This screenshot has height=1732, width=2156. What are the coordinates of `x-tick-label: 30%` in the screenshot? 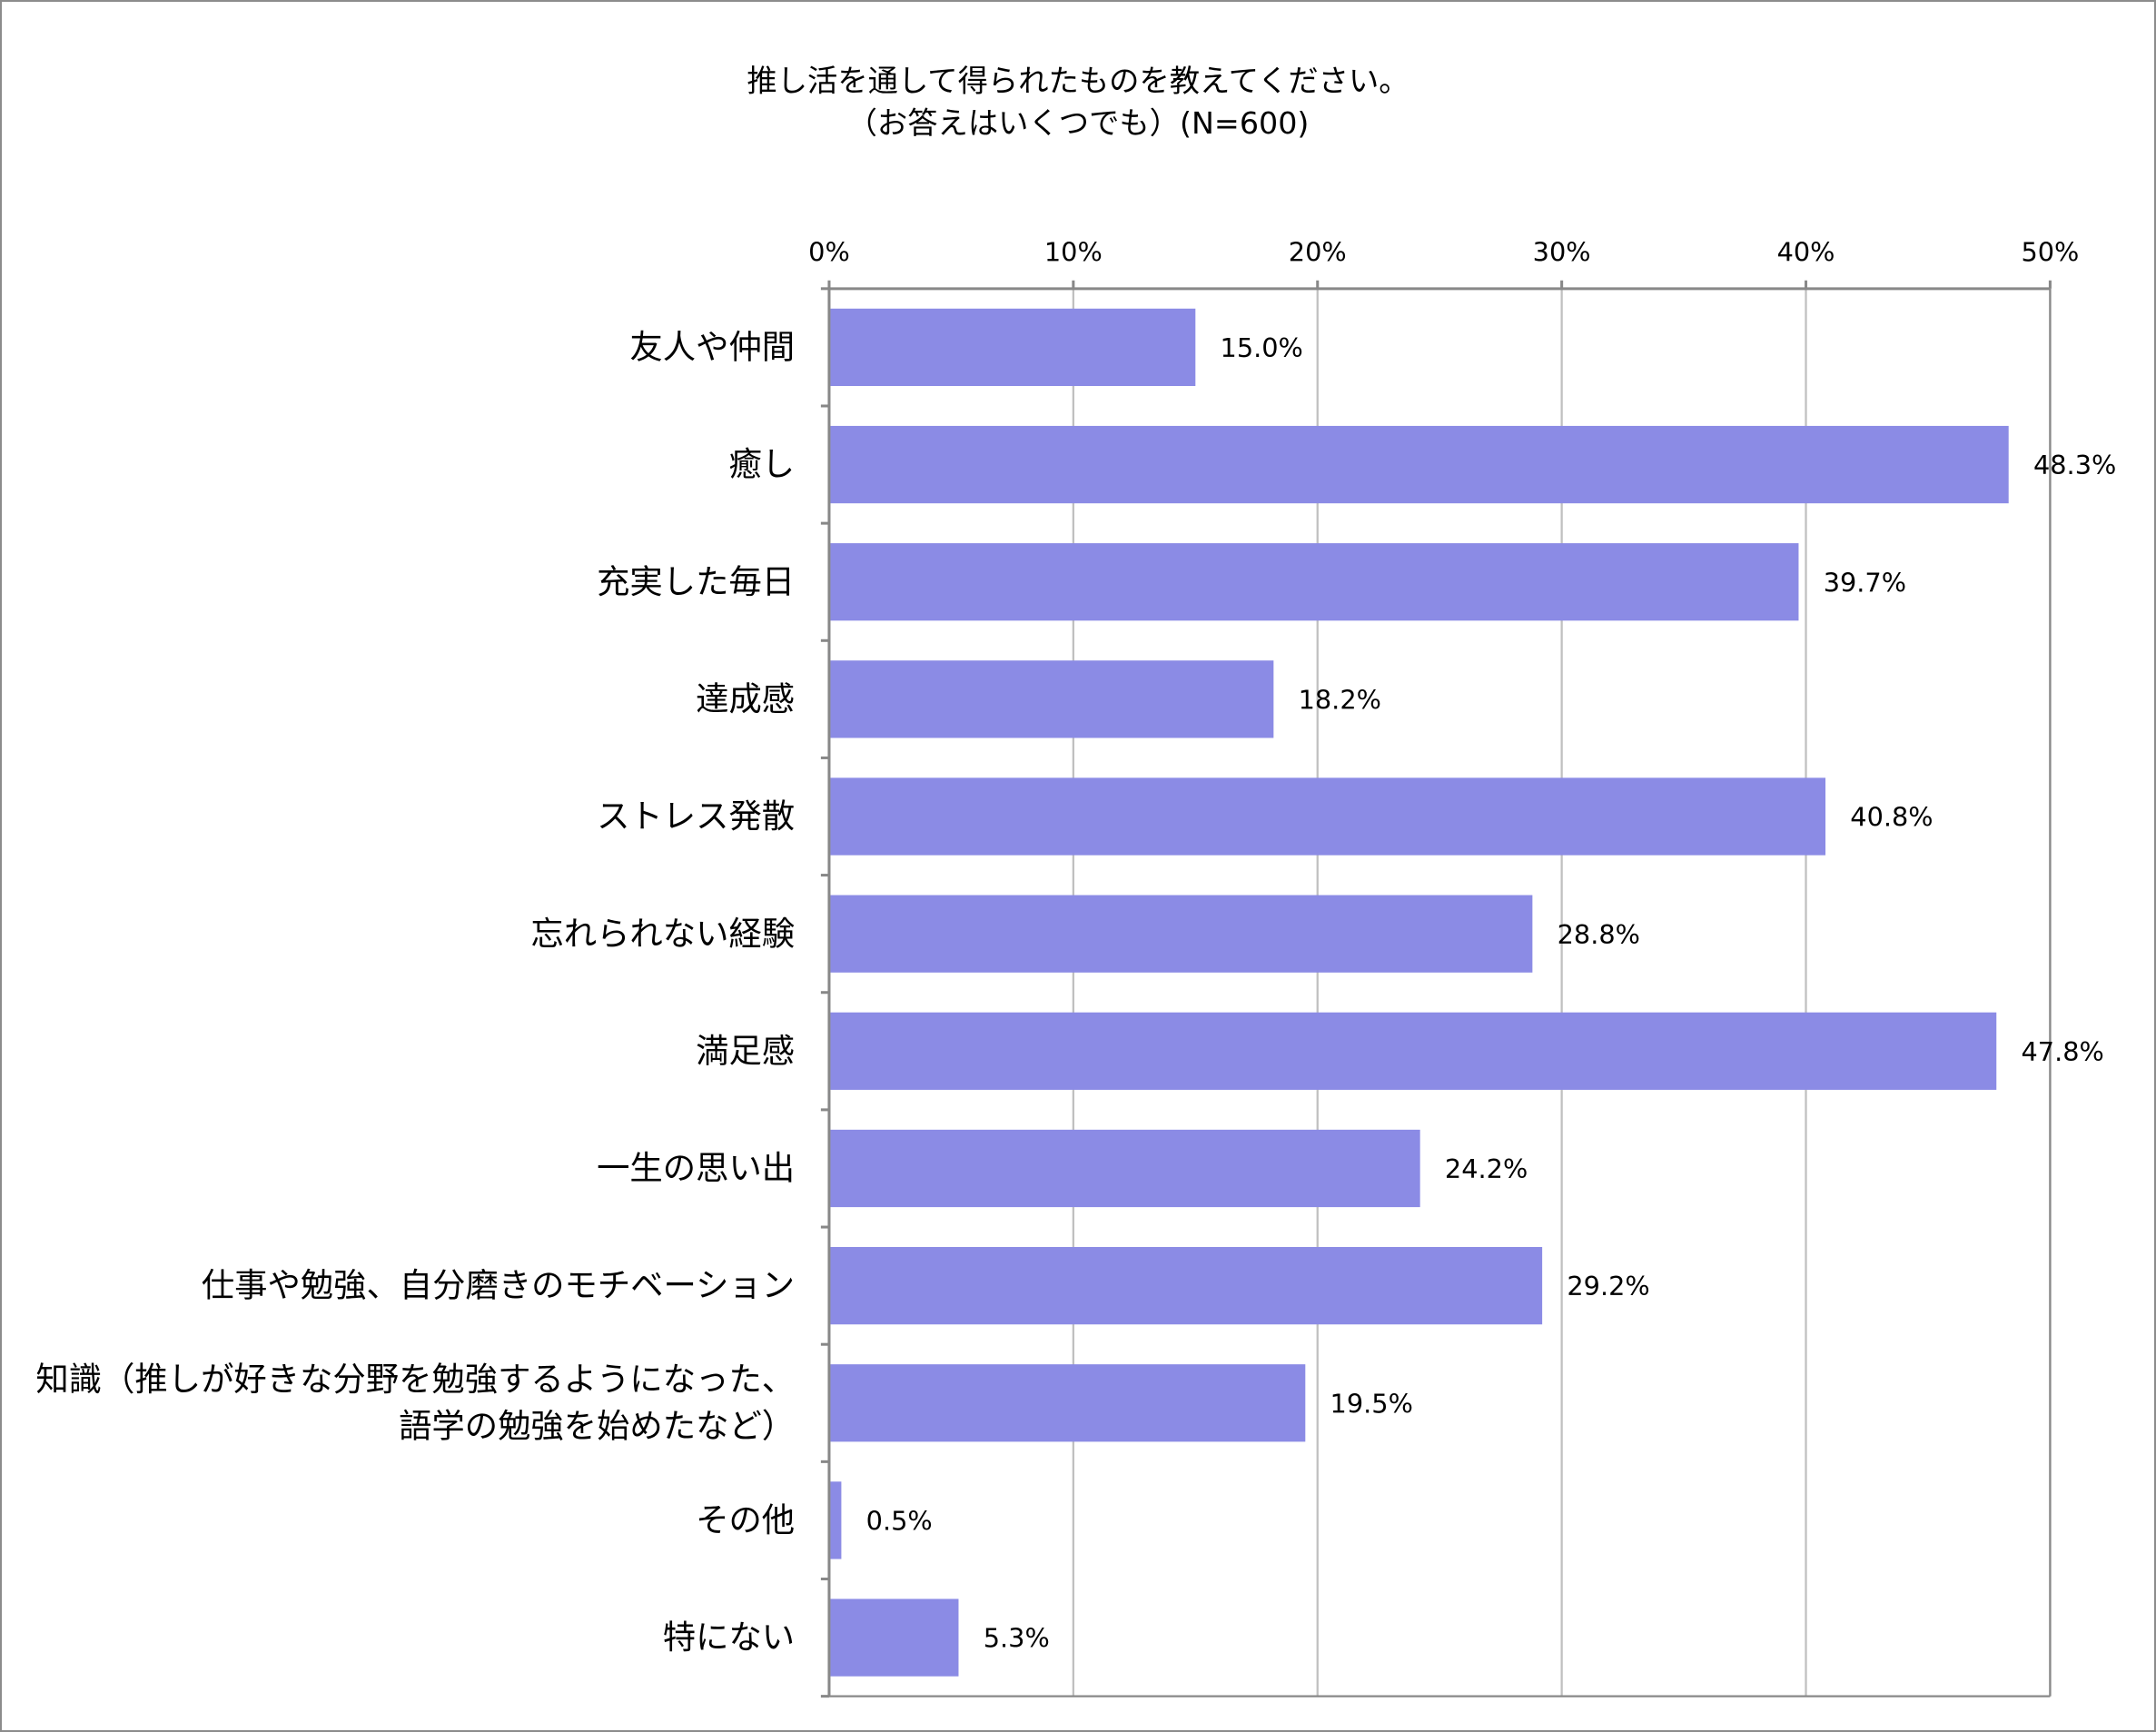 It's located at (1562, 252).